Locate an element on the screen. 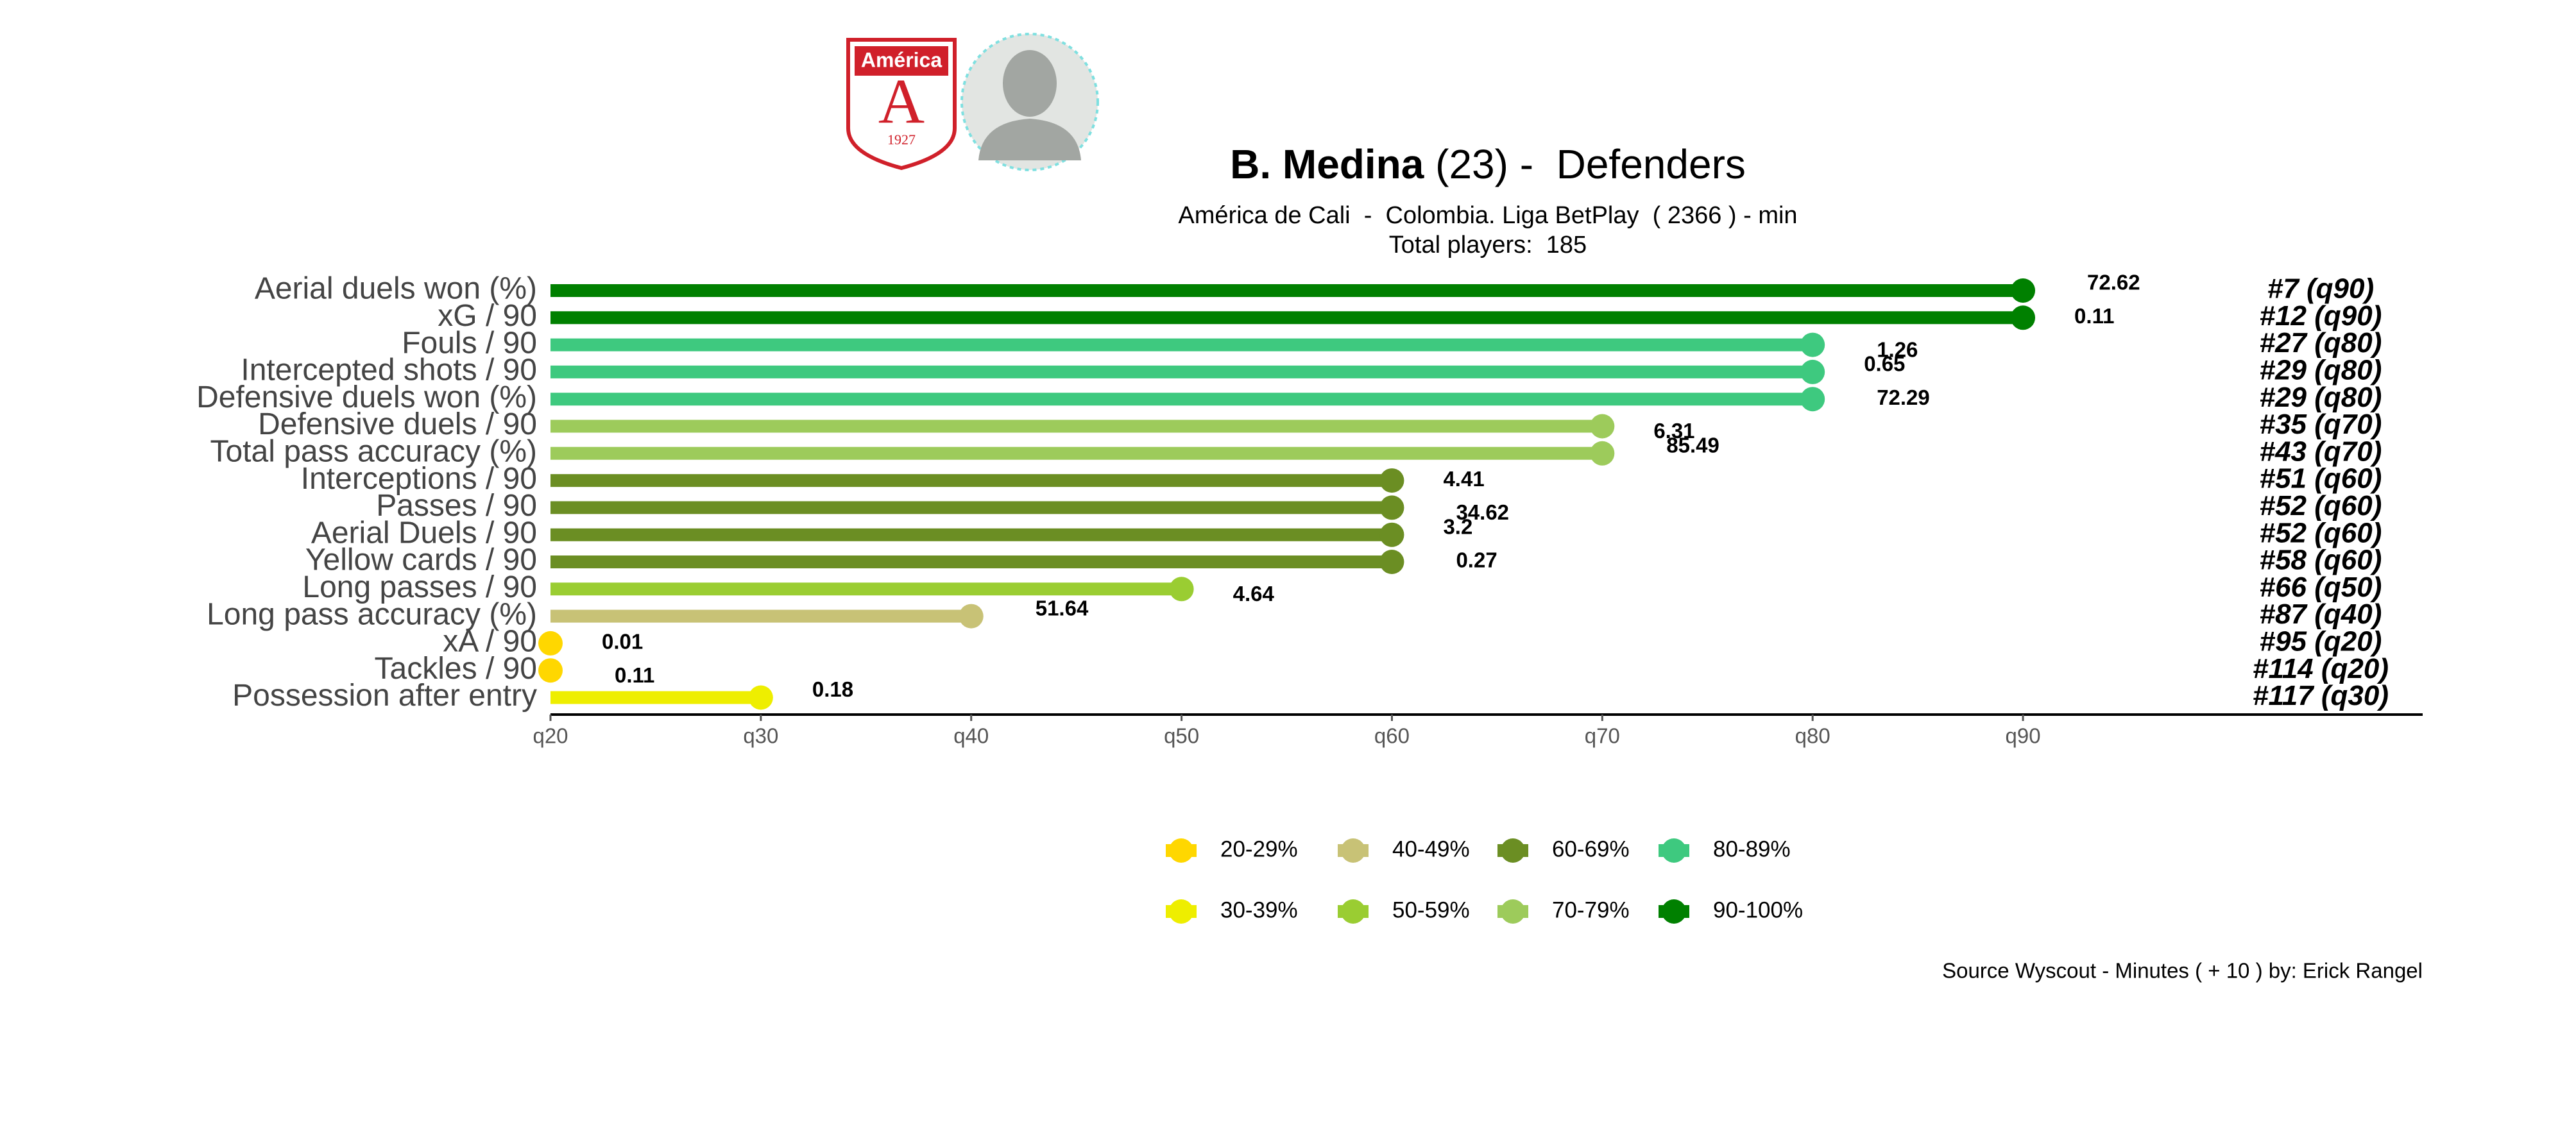  logo-year: 1927 is located at coordinates (901, 139).